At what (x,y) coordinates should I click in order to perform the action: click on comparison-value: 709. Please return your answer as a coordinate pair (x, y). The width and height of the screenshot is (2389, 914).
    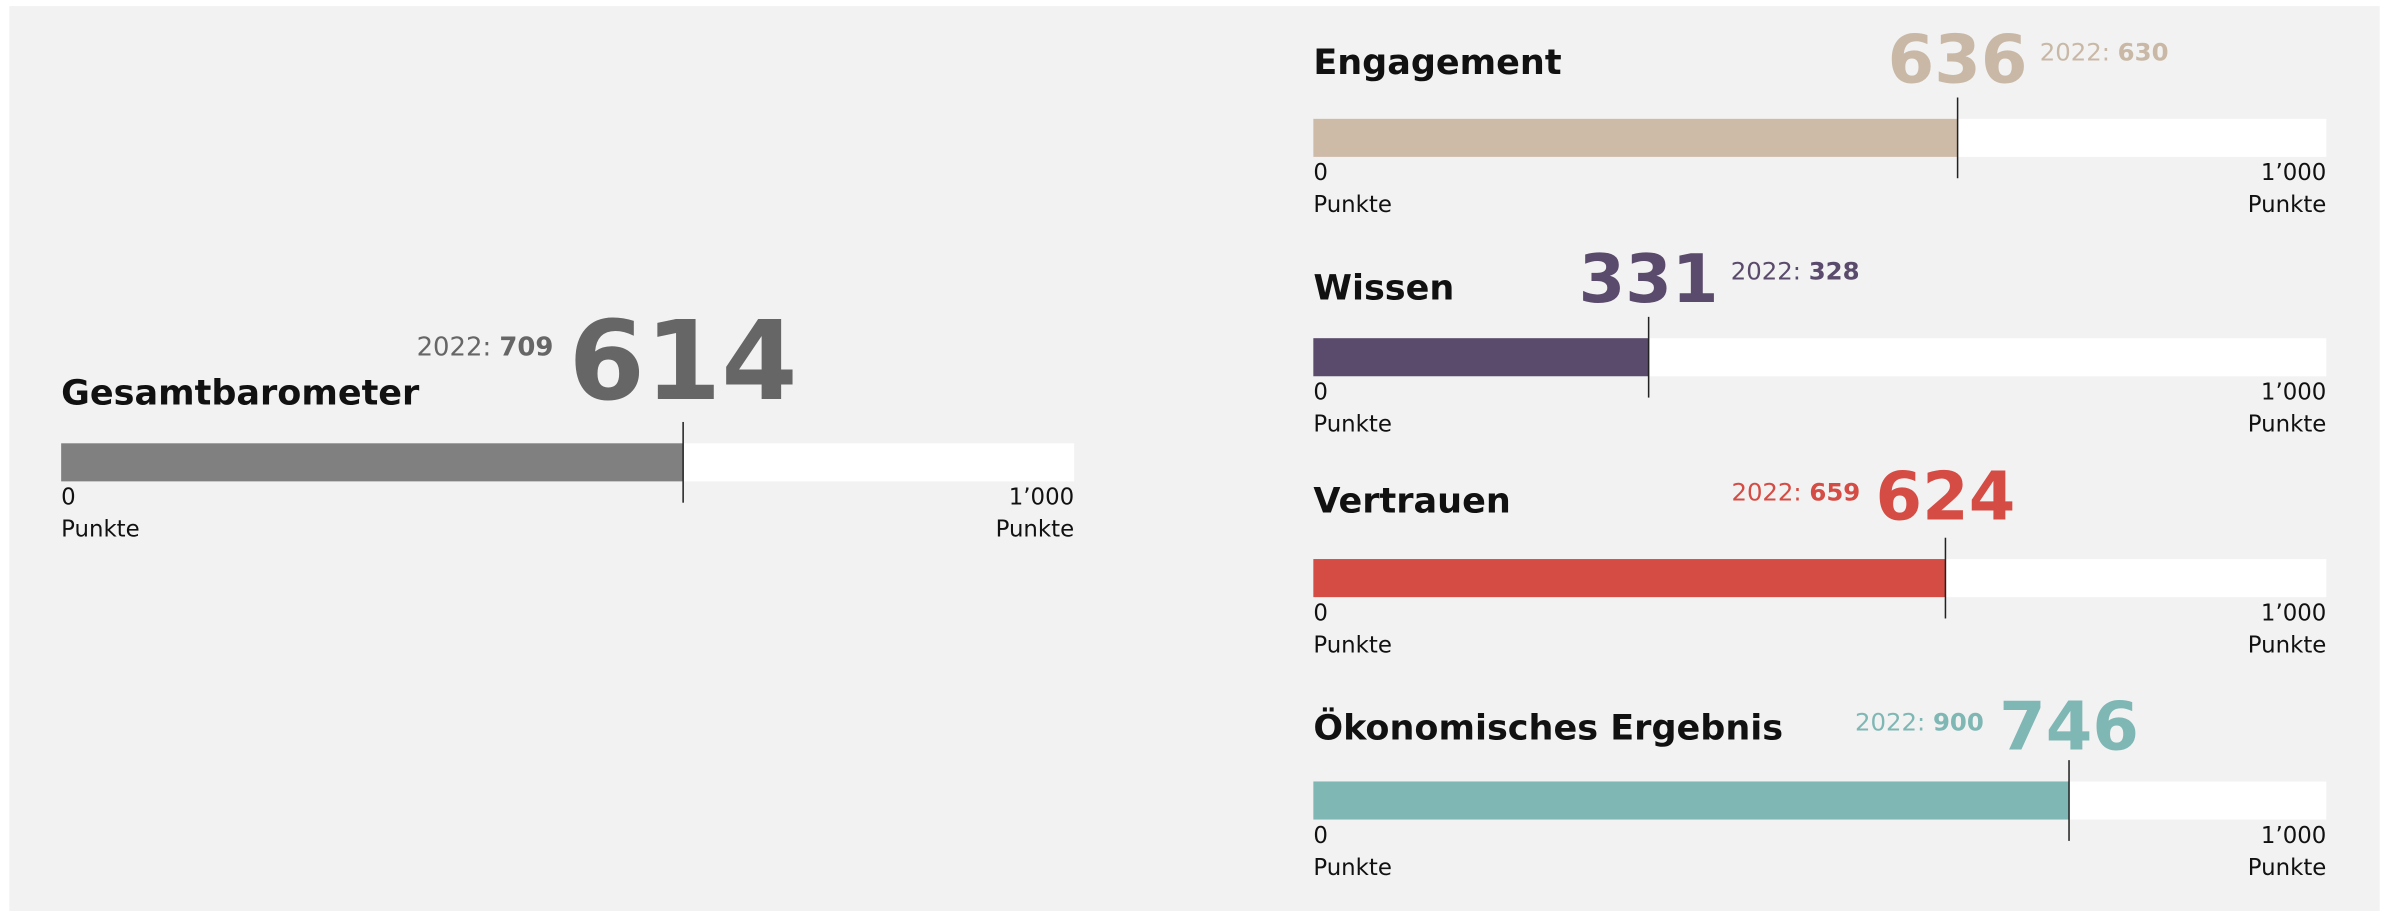
    Looking at the image, I should click on (526, 347).